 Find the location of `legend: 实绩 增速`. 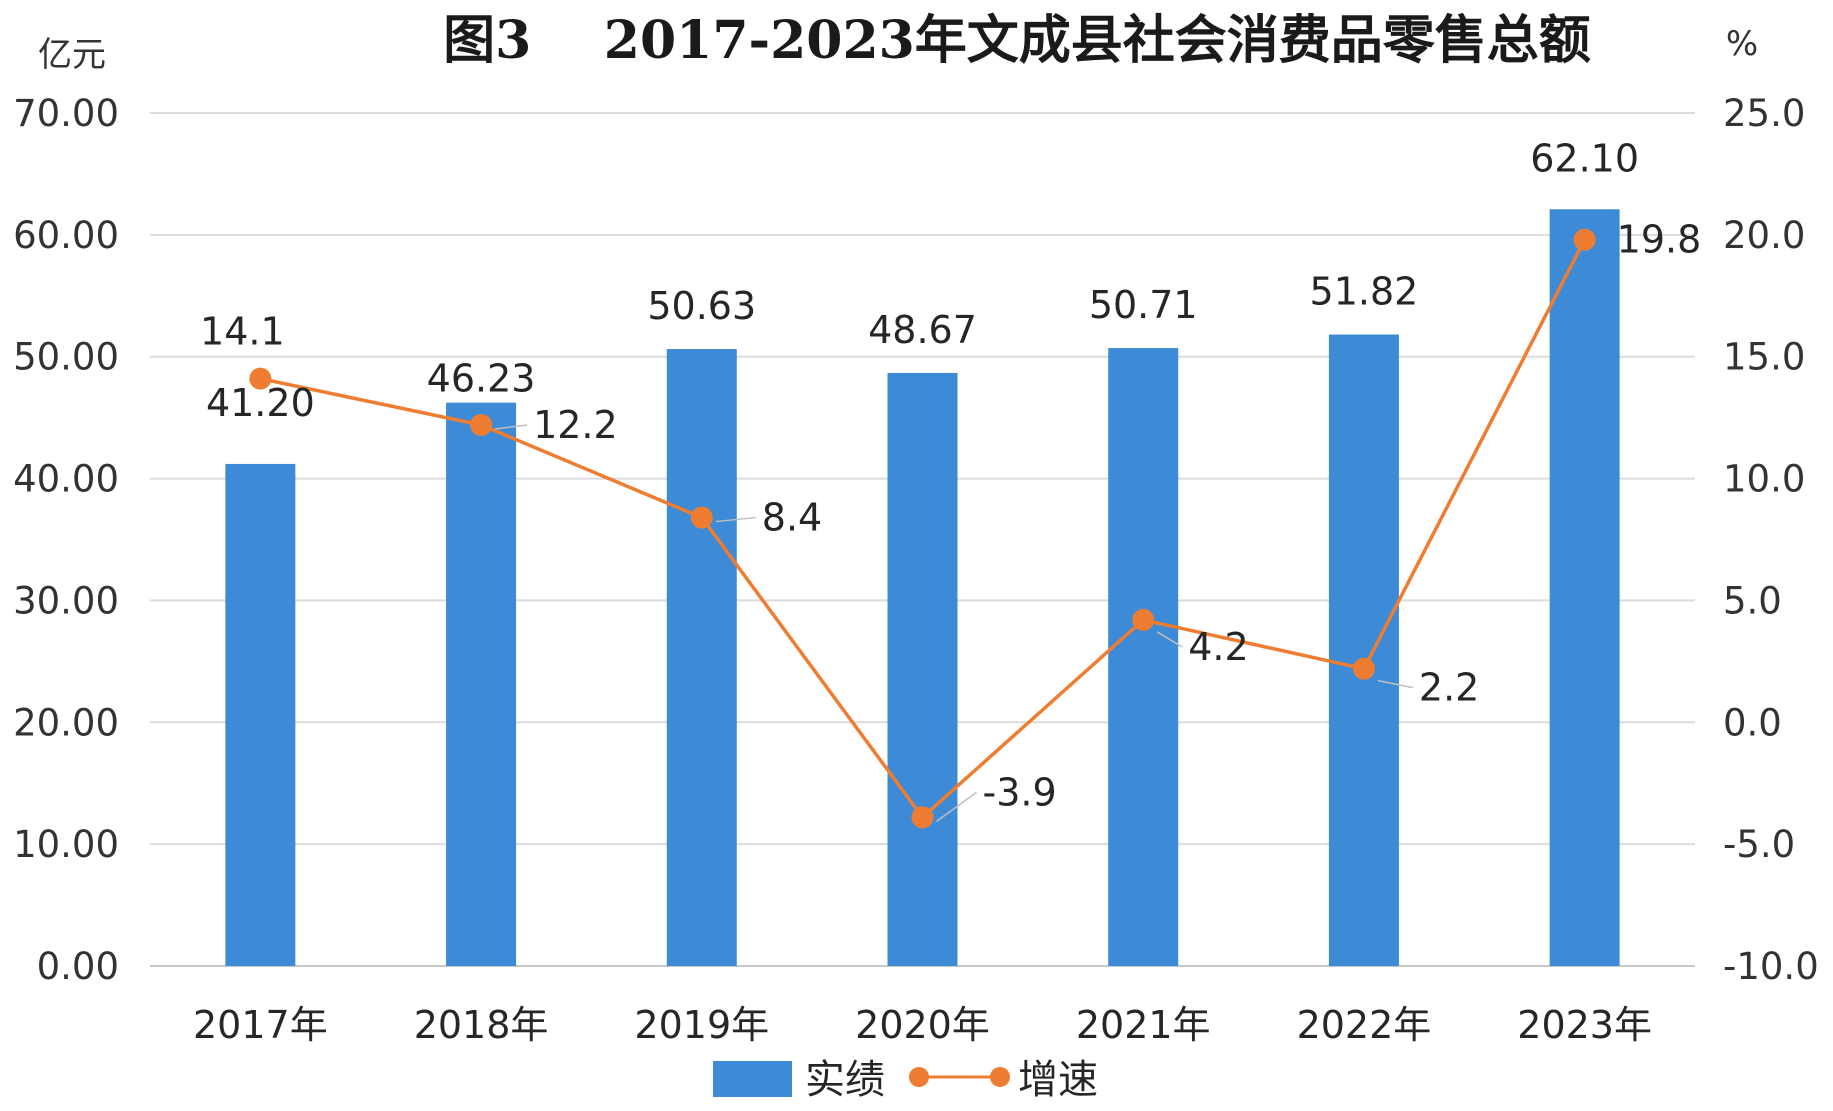

legend: 实绩 增速 is located at coordinates (905, 1080).